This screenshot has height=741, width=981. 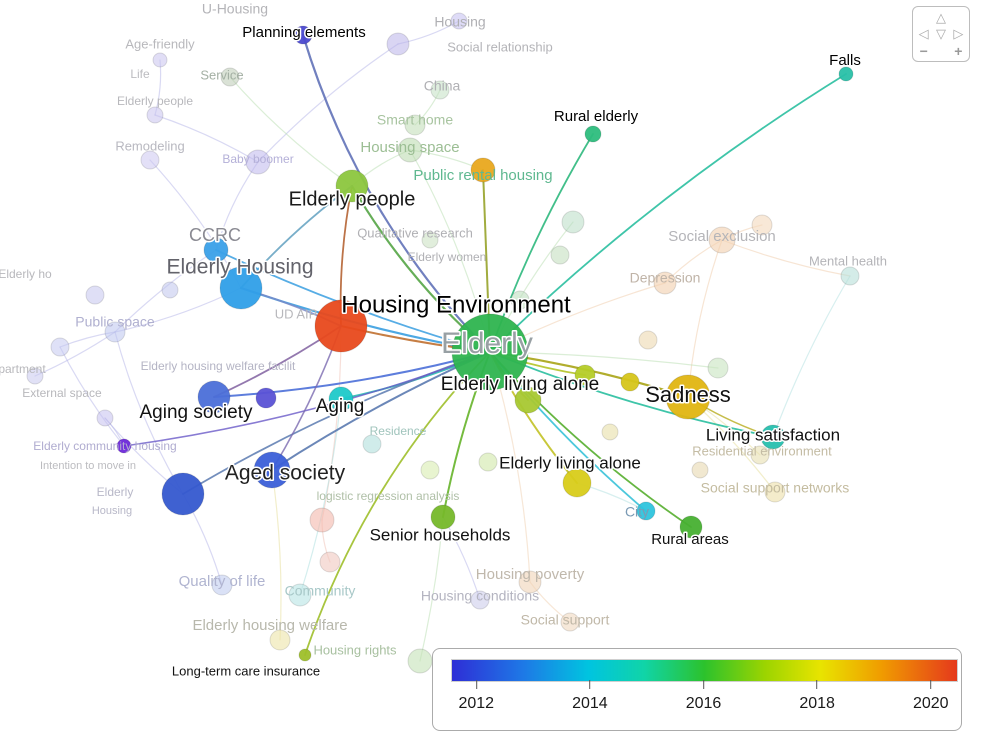 What do you see at coordinates (26, 274) in the screenshot?
I see `node-label: Elderly ho` at bounding box center [26, 274].